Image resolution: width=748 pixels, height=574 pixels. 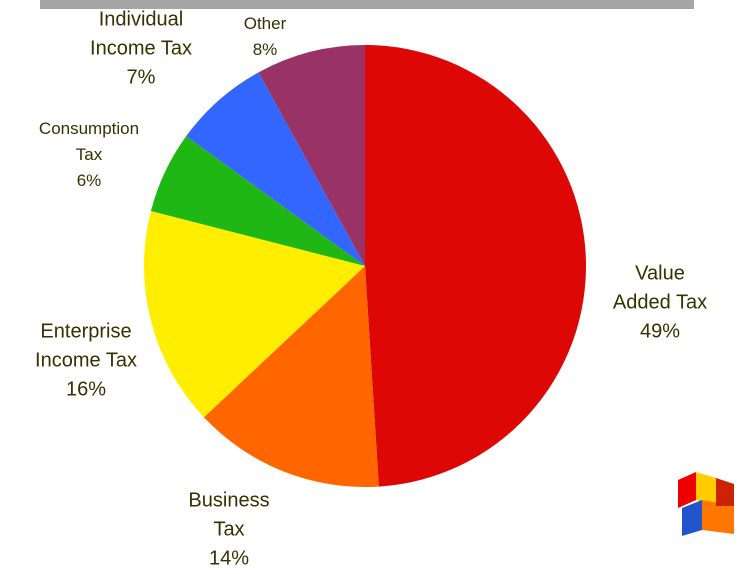 What do you see at coordinates (725, 492) in the screenshot?
I see `logo-dark-block` at bounding box center [725, 492].